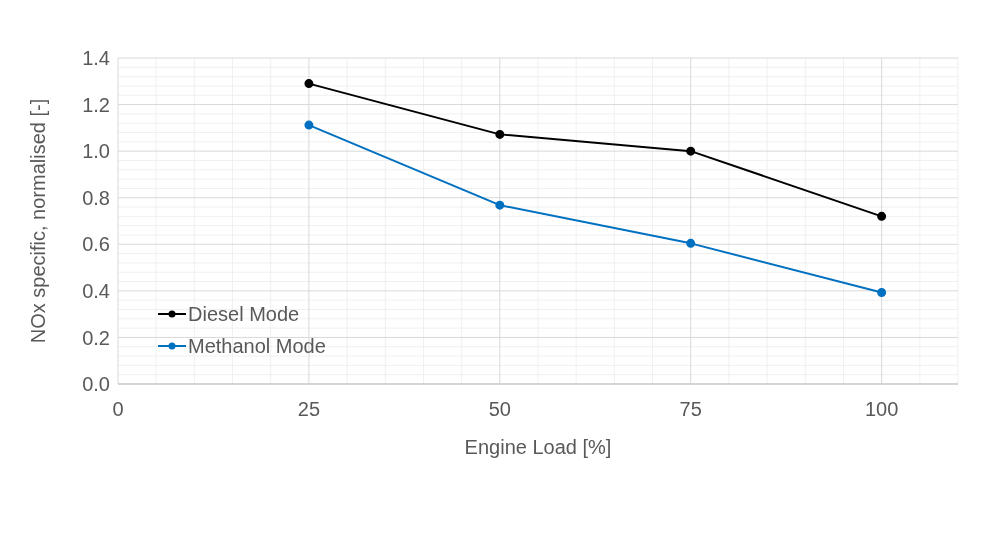 The height and width of the screenshot is (556, 1006). Describe the element at coordinates (96, 290) in the screenshot. I see `y-tick-label: 0.4` at that location.